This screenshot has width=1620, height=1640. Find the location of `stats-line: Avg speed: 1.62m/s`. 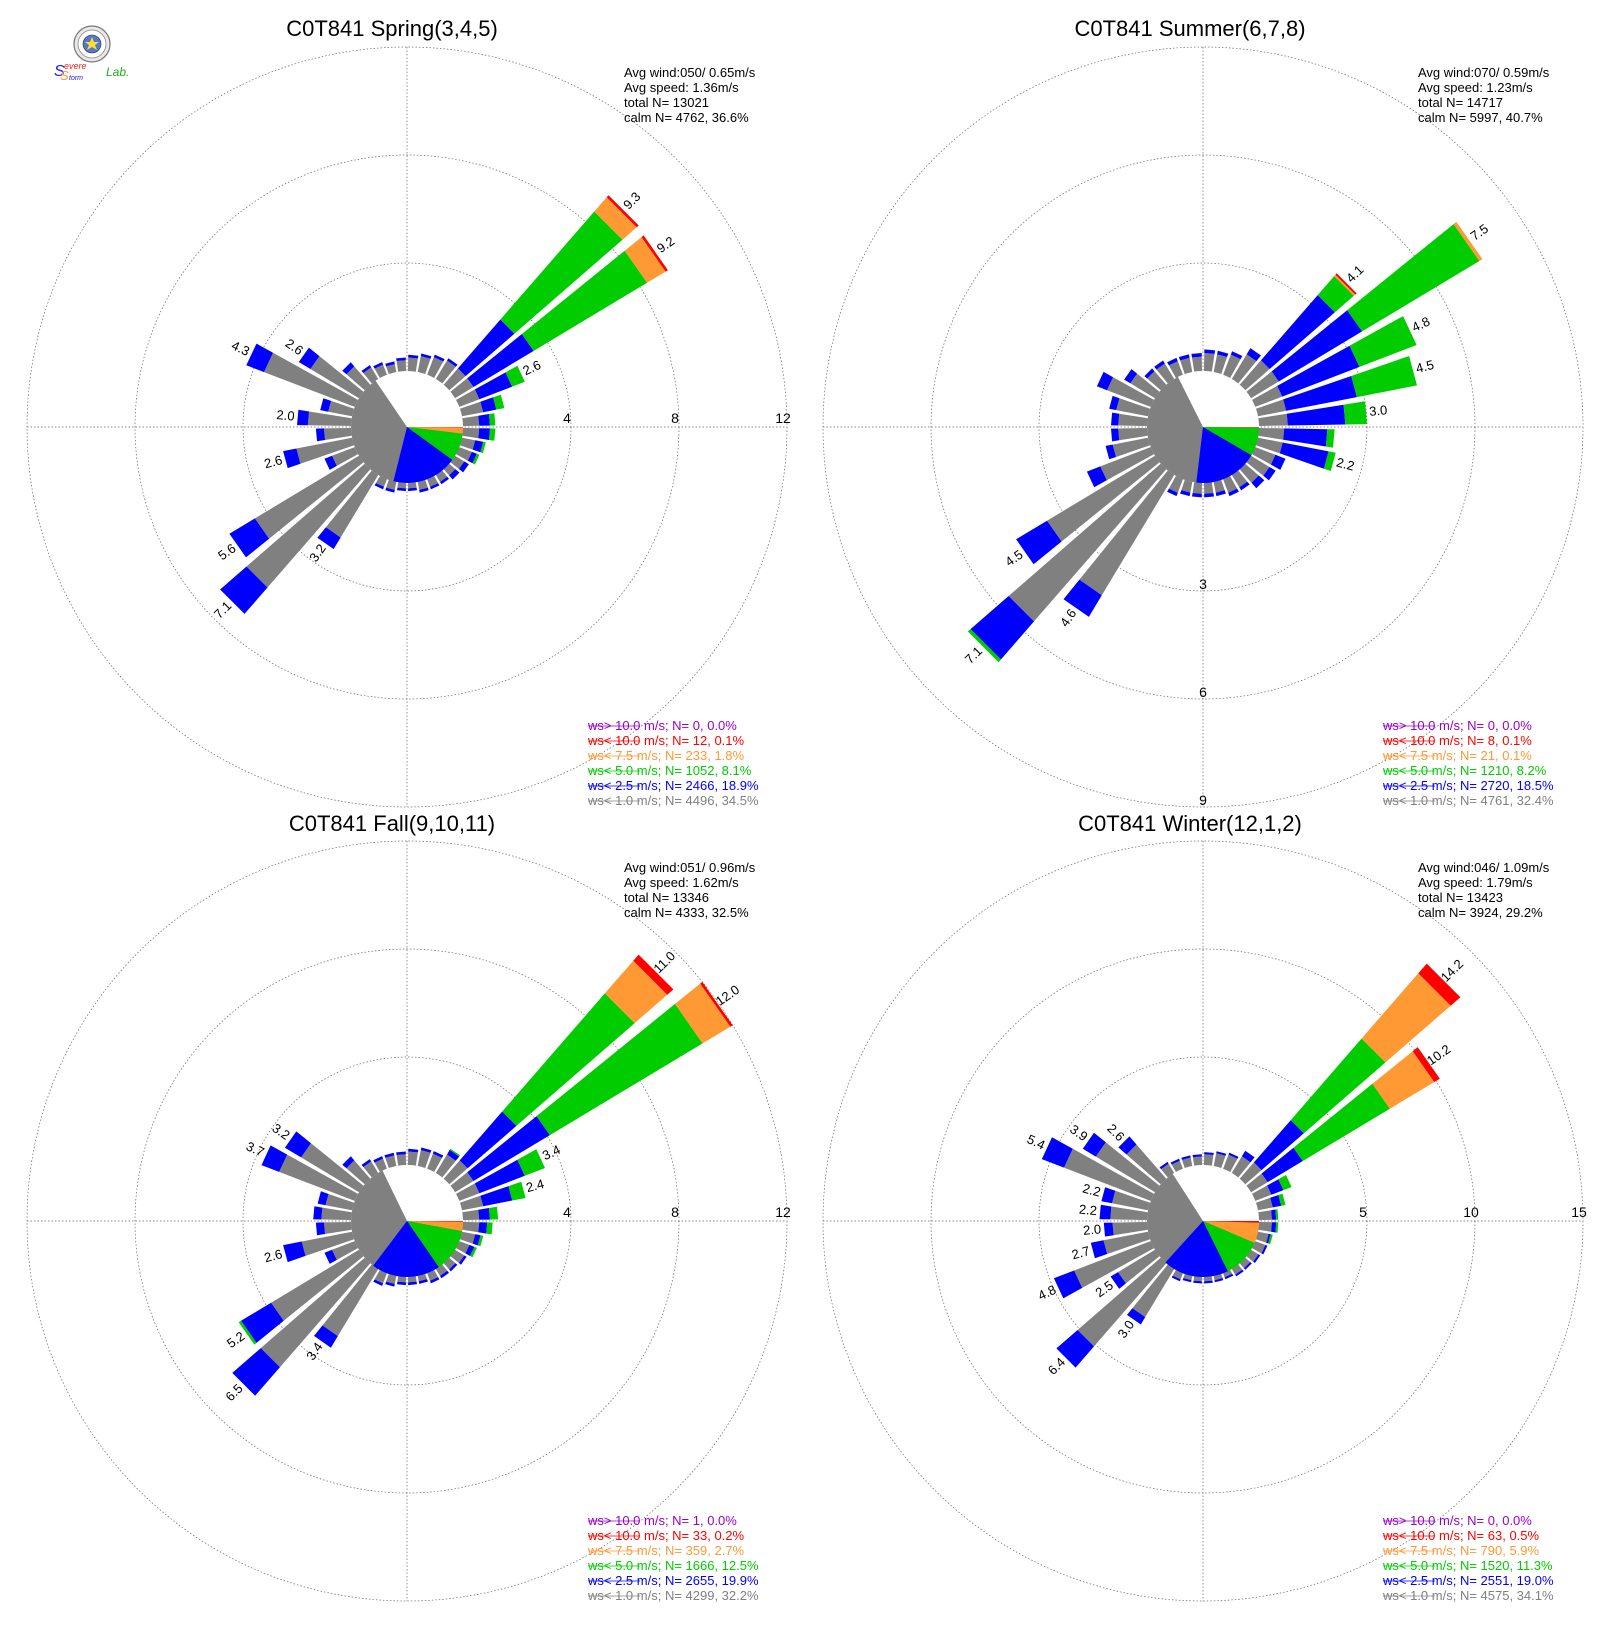

stats-line: Avg speed: 1.62m/s is located at coordinates (681, 882).